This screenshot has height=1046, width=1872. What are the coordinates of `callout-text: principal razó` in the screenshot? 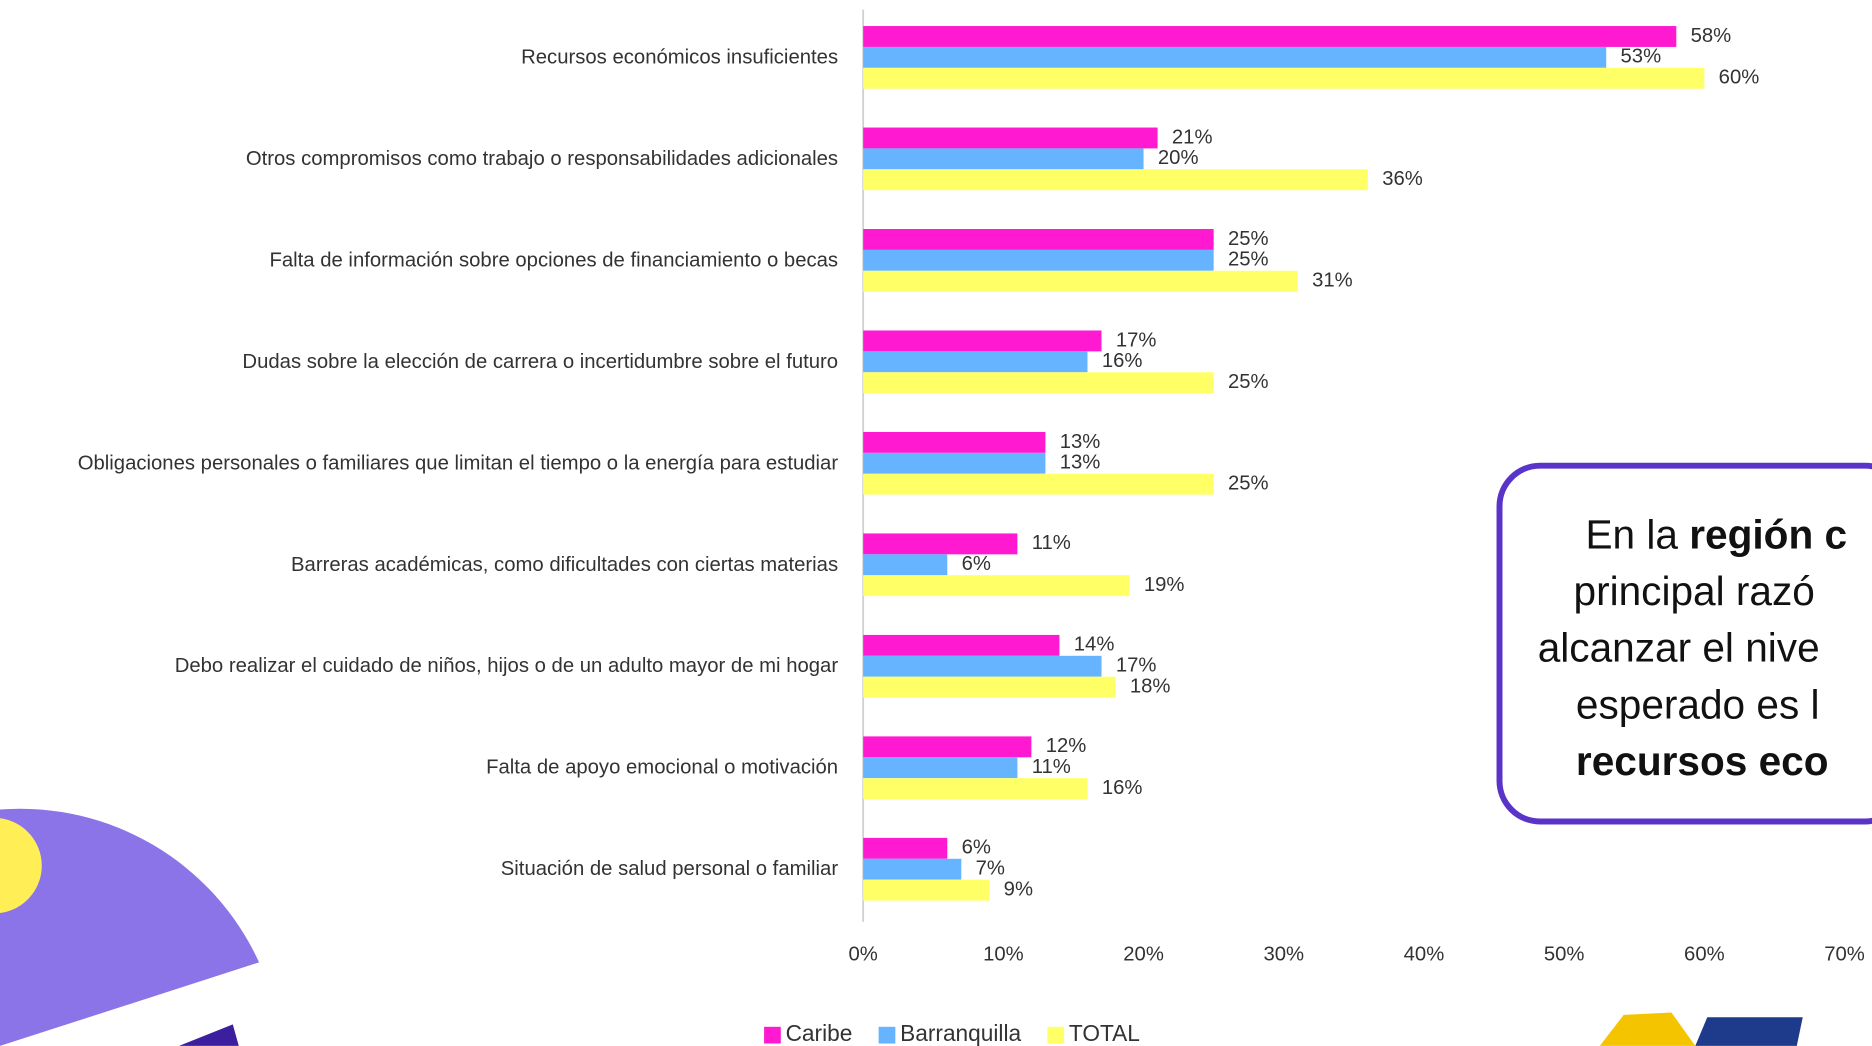 It's located at (1694, 591).